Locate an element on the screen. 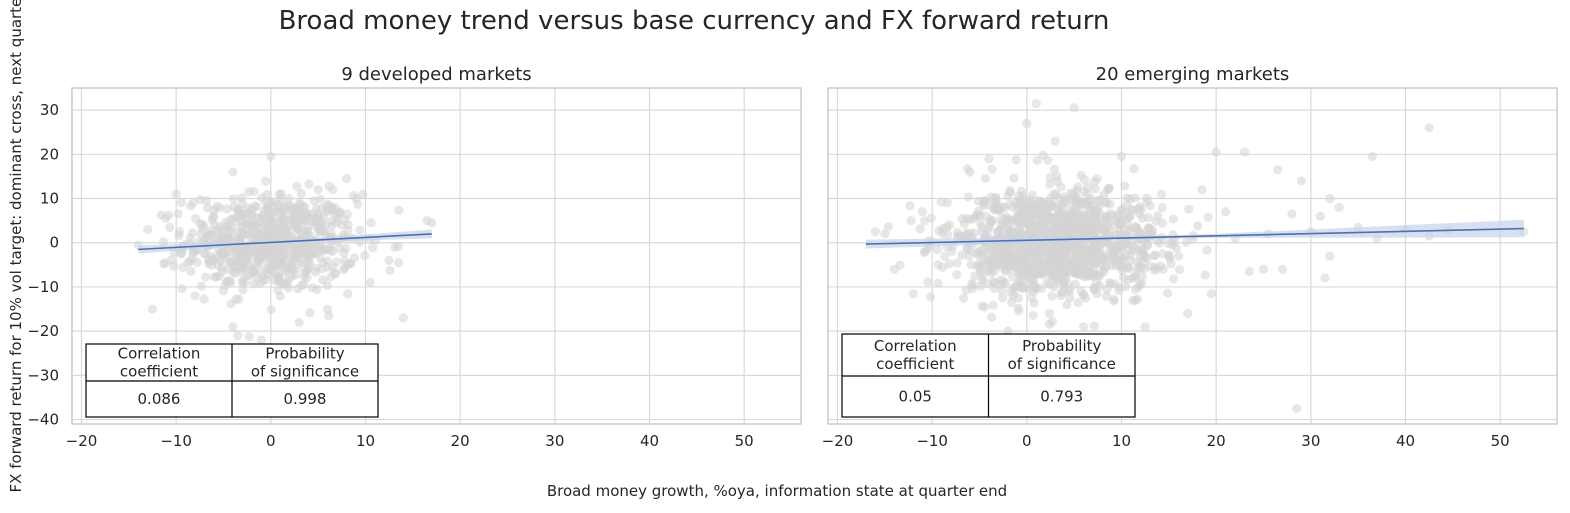 This screenshot has width=1570, height=513. stats-table-header: Correlation is located at coordinates (159, 354).